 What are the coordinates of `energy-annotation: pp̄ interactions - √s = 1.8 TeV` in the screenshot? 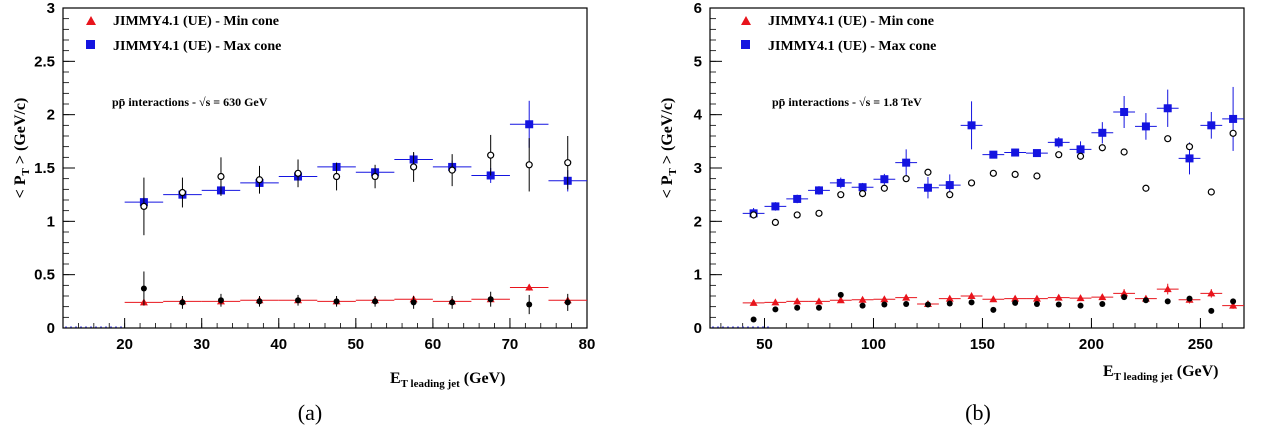 It's located at (847, 102).